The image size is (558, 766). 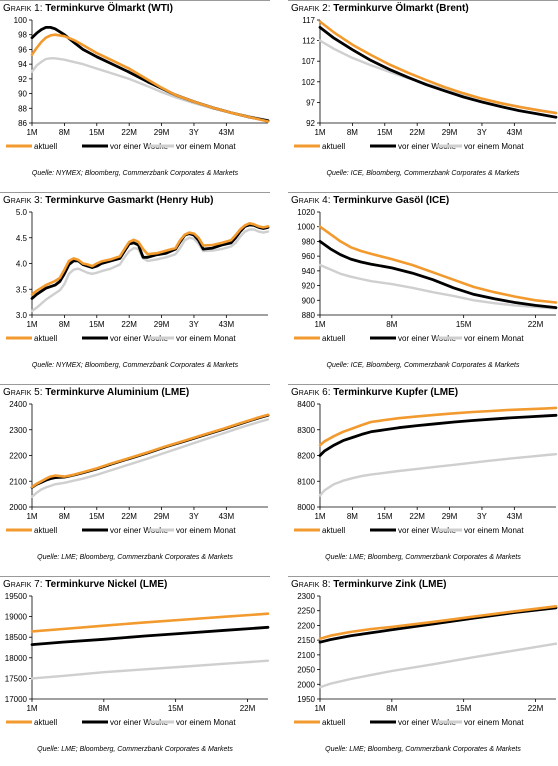 What do you see at coordinates (227, 516) in the screenshot?
I see `x-tick-label: 43M` at bounding box center [227, 516].